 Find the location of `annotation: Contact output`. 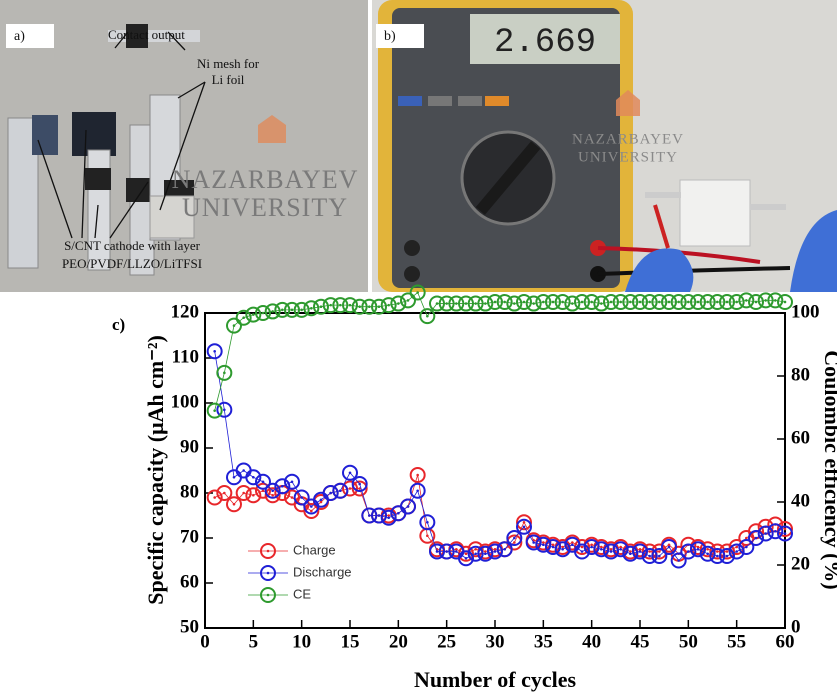

annotation: Contact output is located at coordinates (146, 34).